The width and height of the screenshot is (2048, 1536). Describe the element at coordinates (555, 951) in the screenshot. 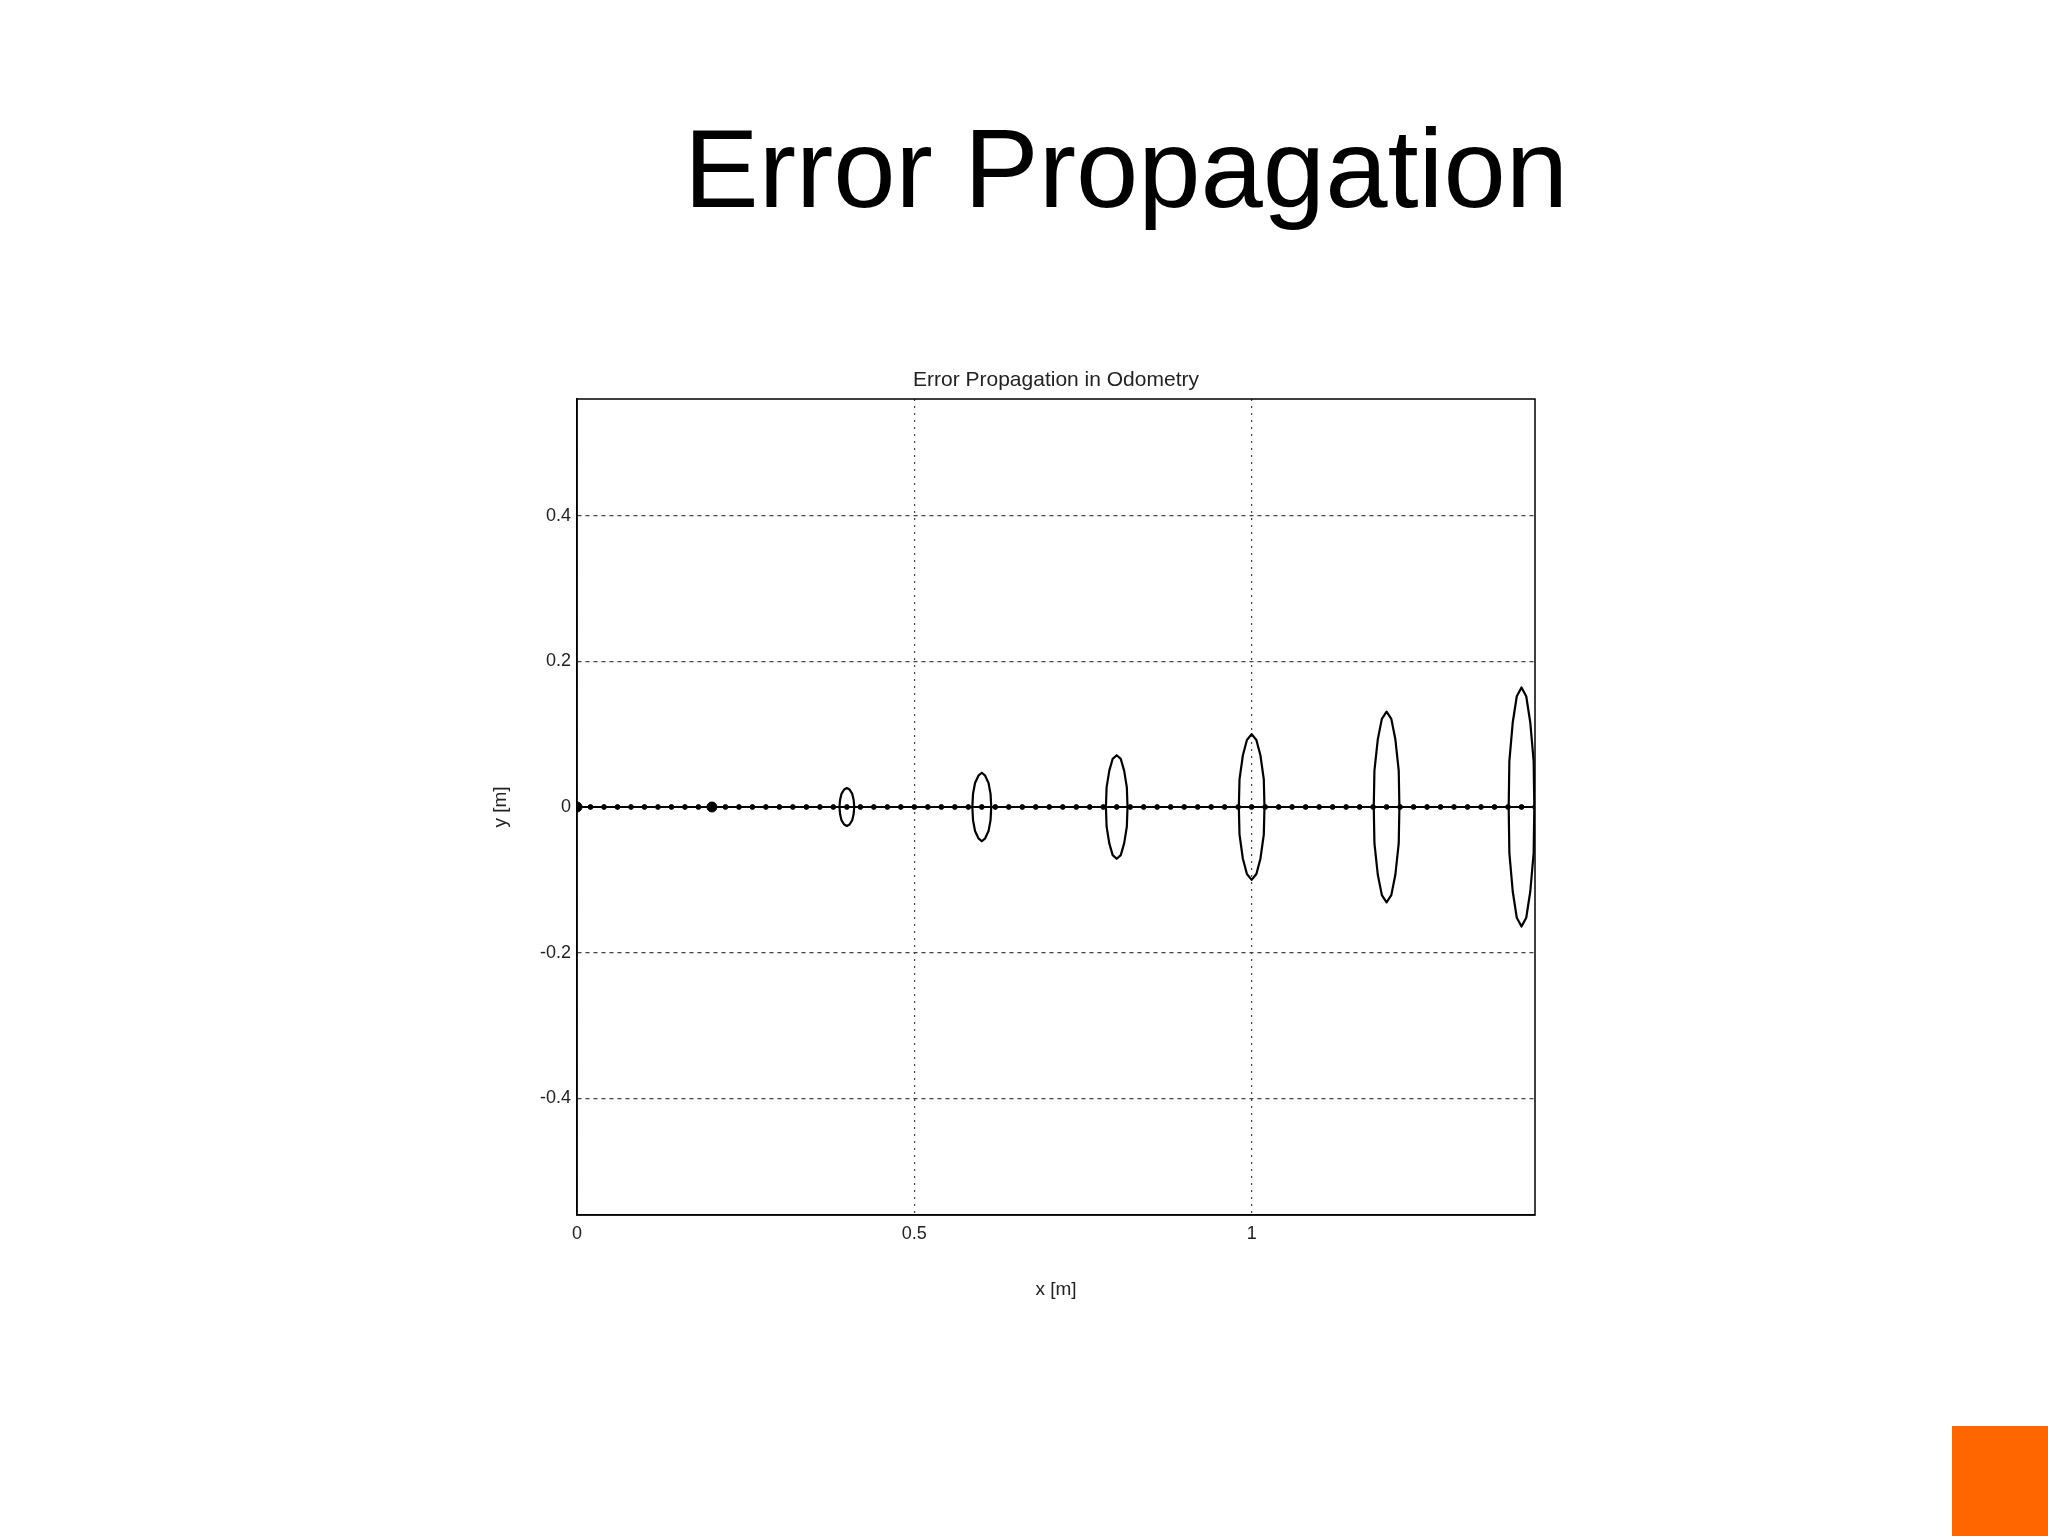

I see `y-tick-label: -0.2` at that location.